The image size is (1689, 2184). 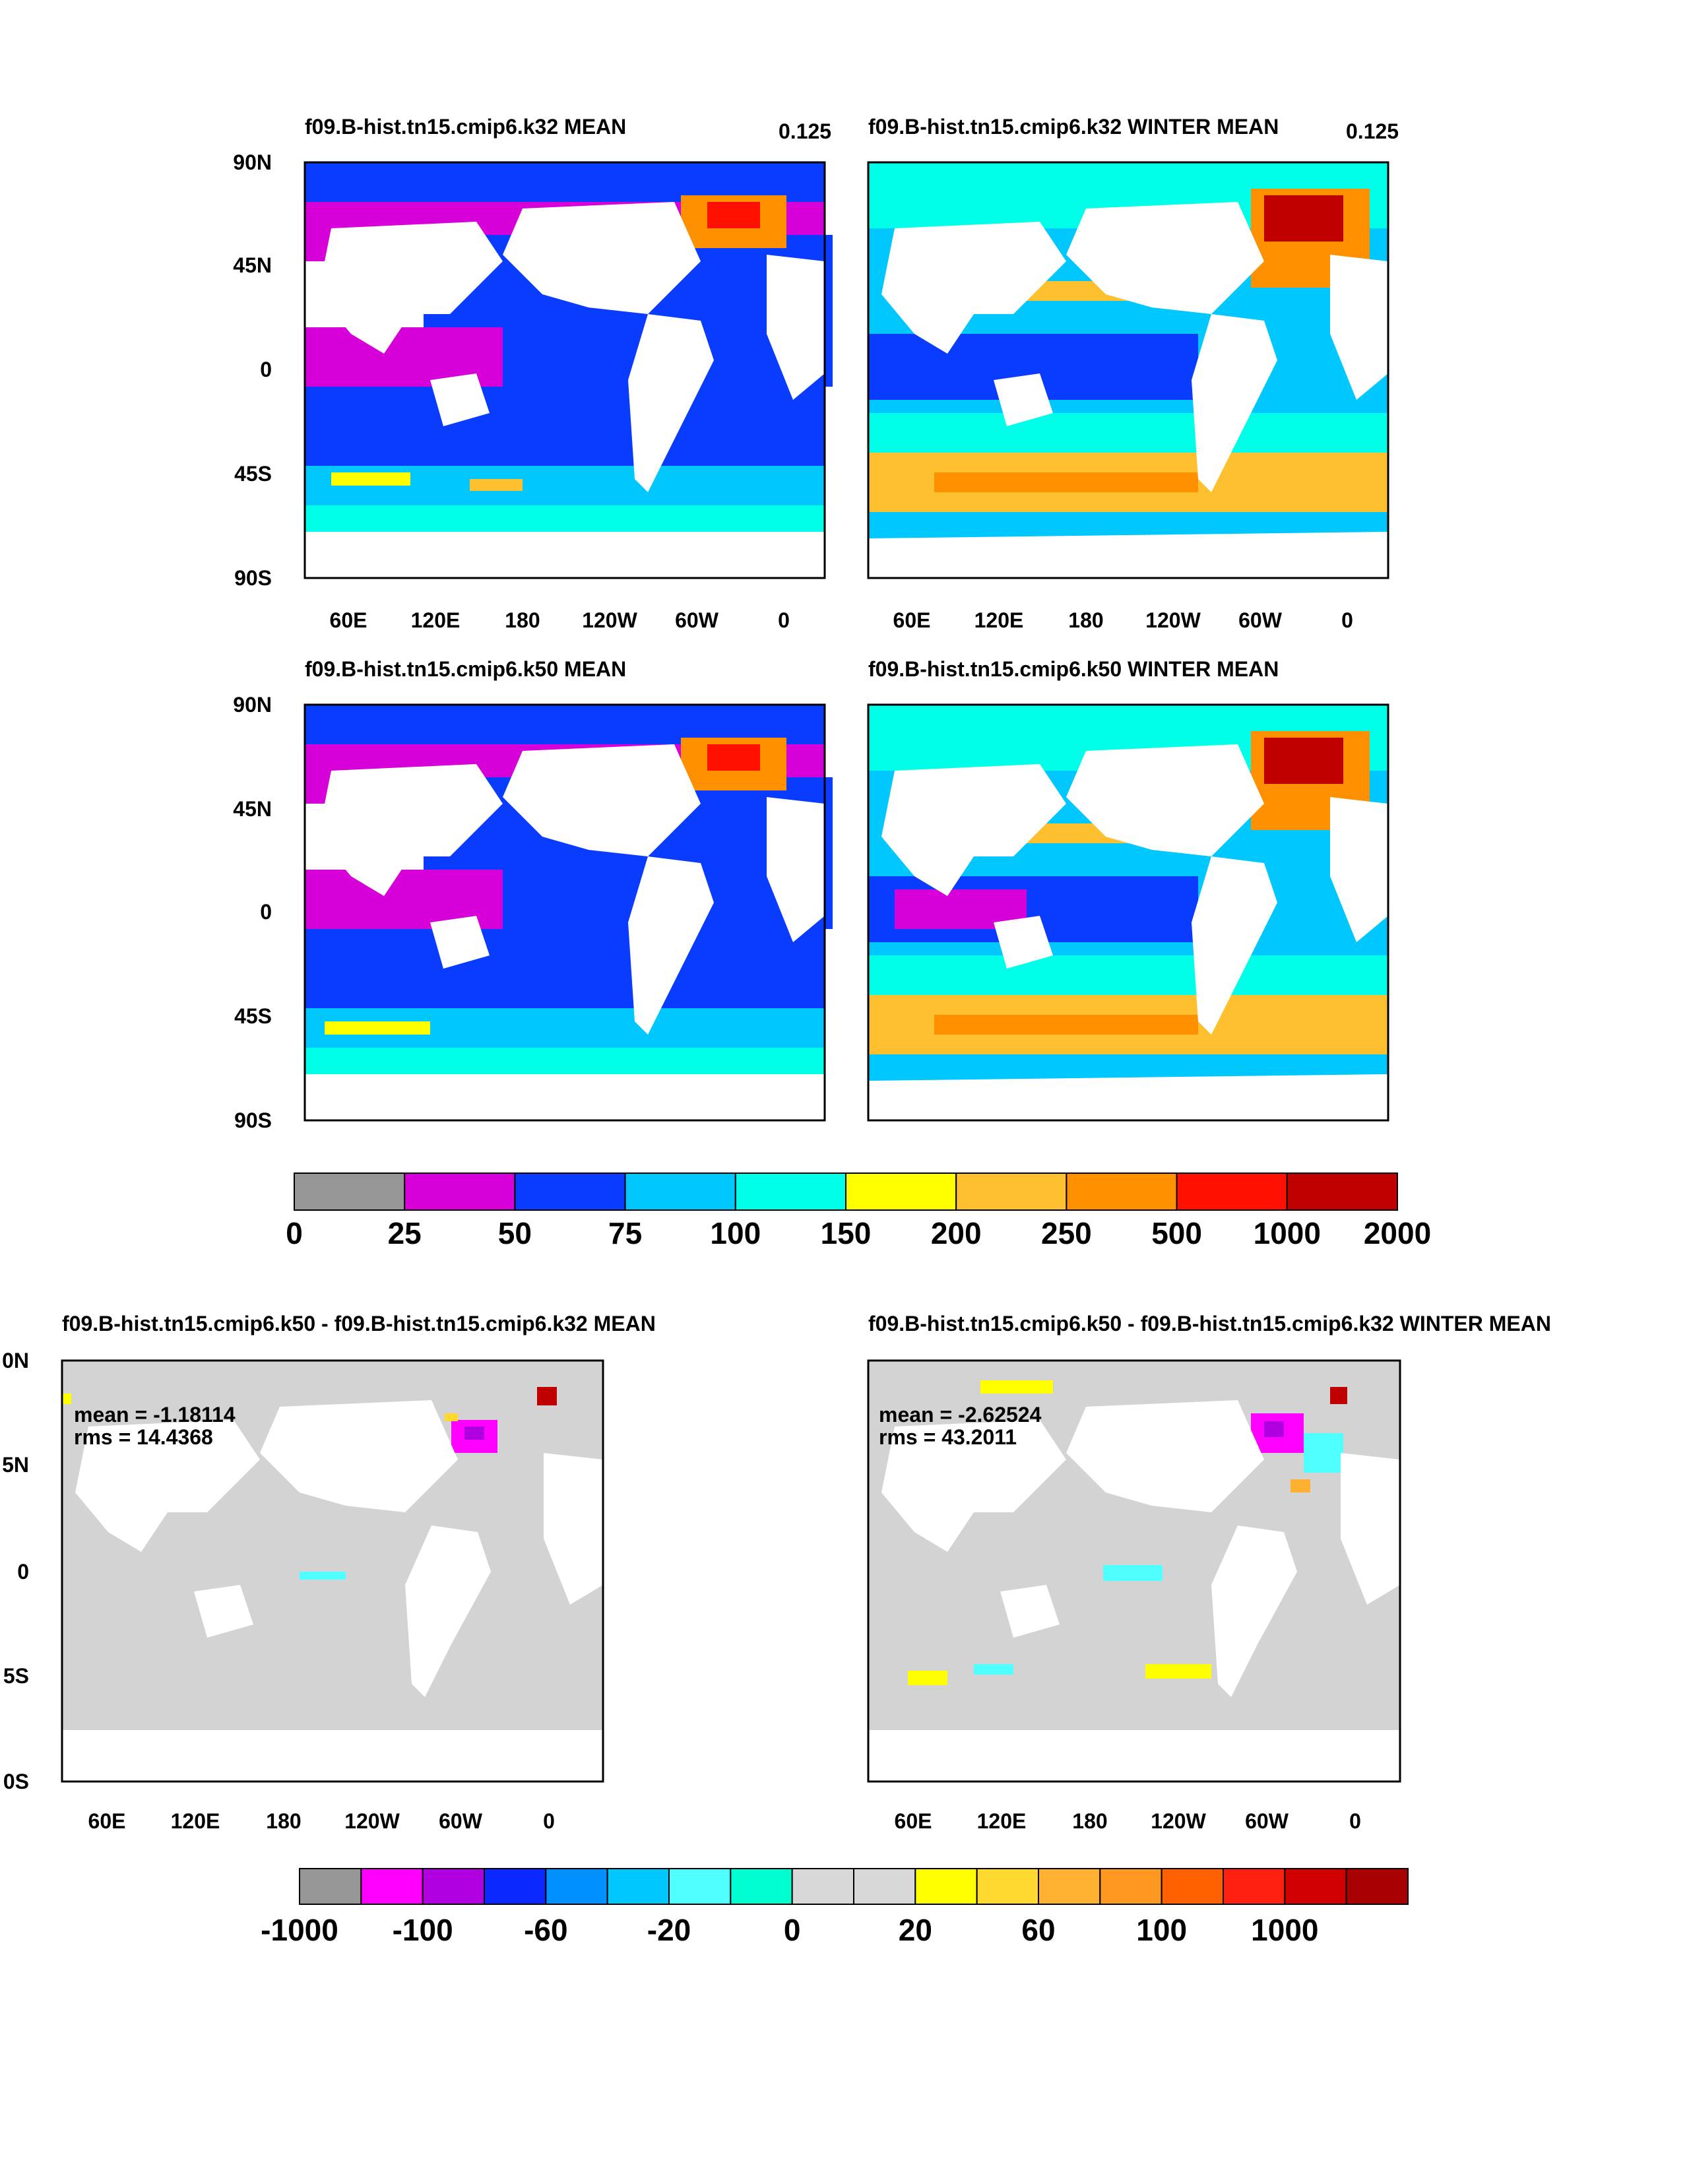 I want to click on y-tick-label: 0S, so click(x=16, y=1781).